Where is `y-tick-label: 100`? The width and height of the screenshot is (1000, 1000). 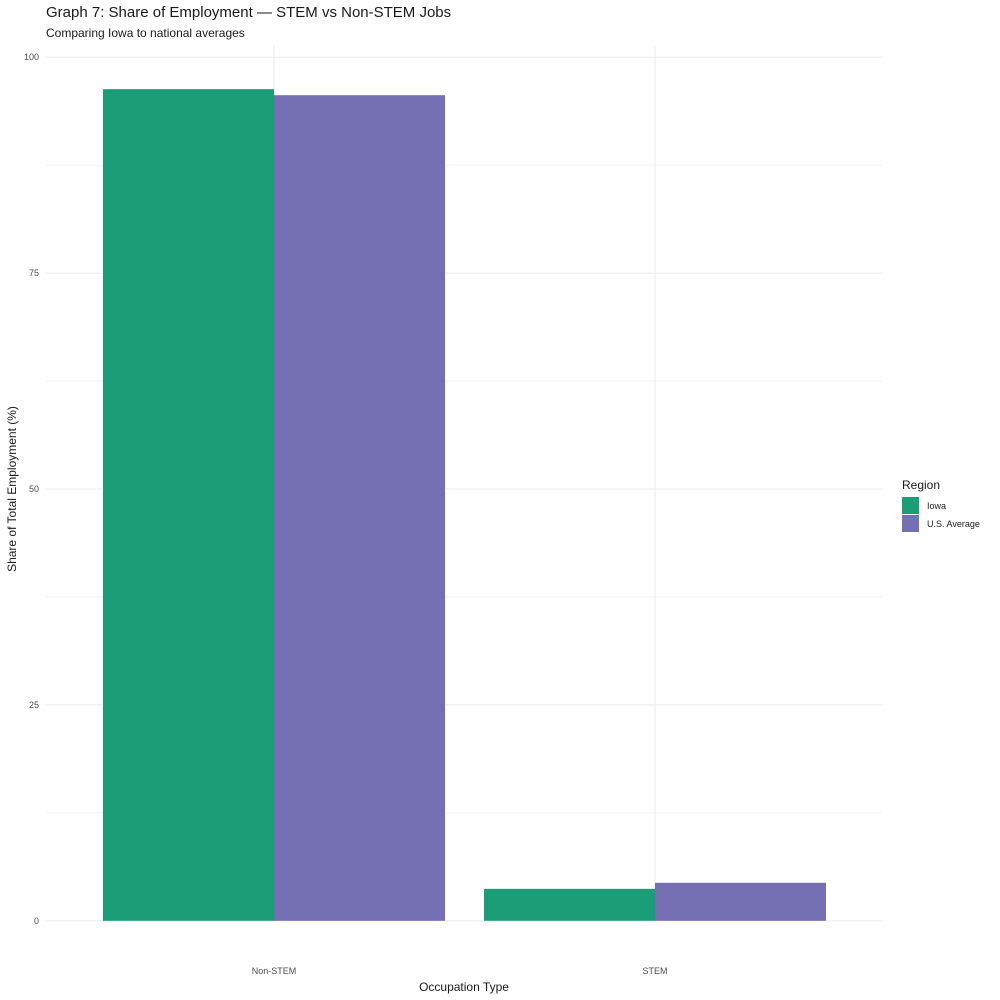 y-tick-label: 100 is located at coordinates (31, 57).